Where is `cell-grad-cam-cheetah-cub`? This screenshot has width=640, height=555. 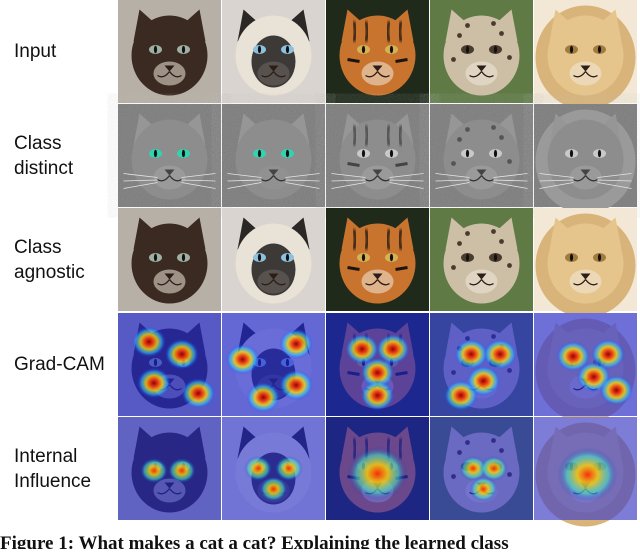 cell-grad-cam-cheetah-cub is located at coordinates (481, 364).